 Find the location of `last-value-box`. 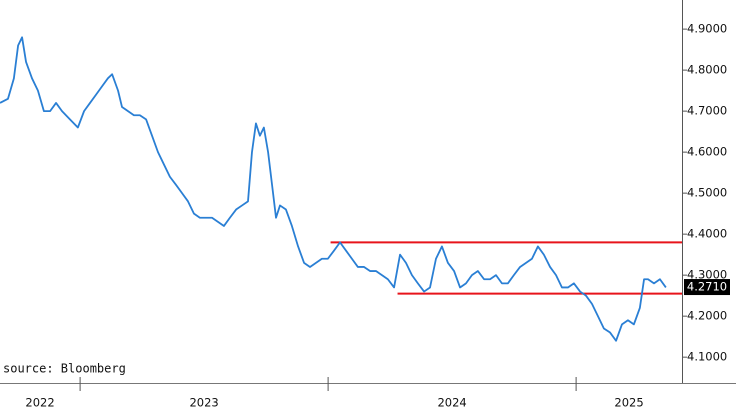

last-value-box is located at coordinates (707, 287).